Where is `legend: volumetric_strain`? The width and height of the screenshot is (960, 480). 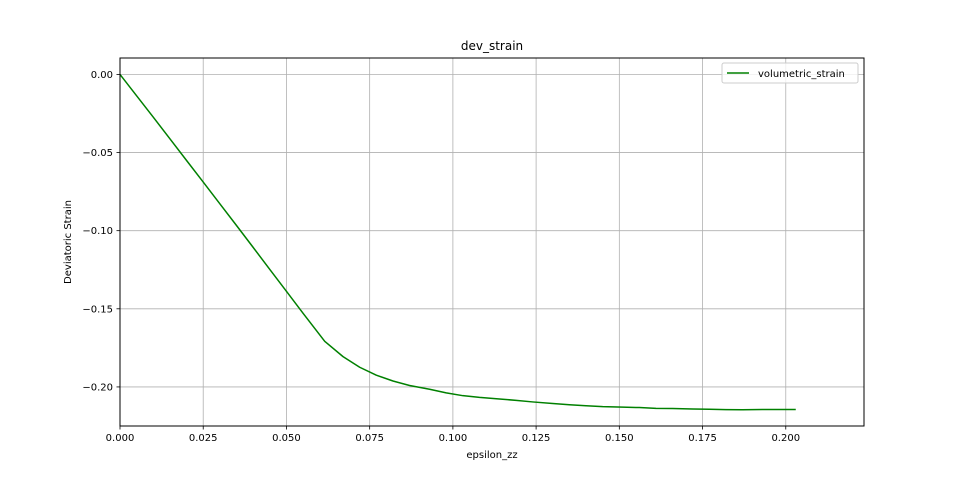
legend: volumetric_strain is located at coordinates (790, 73).